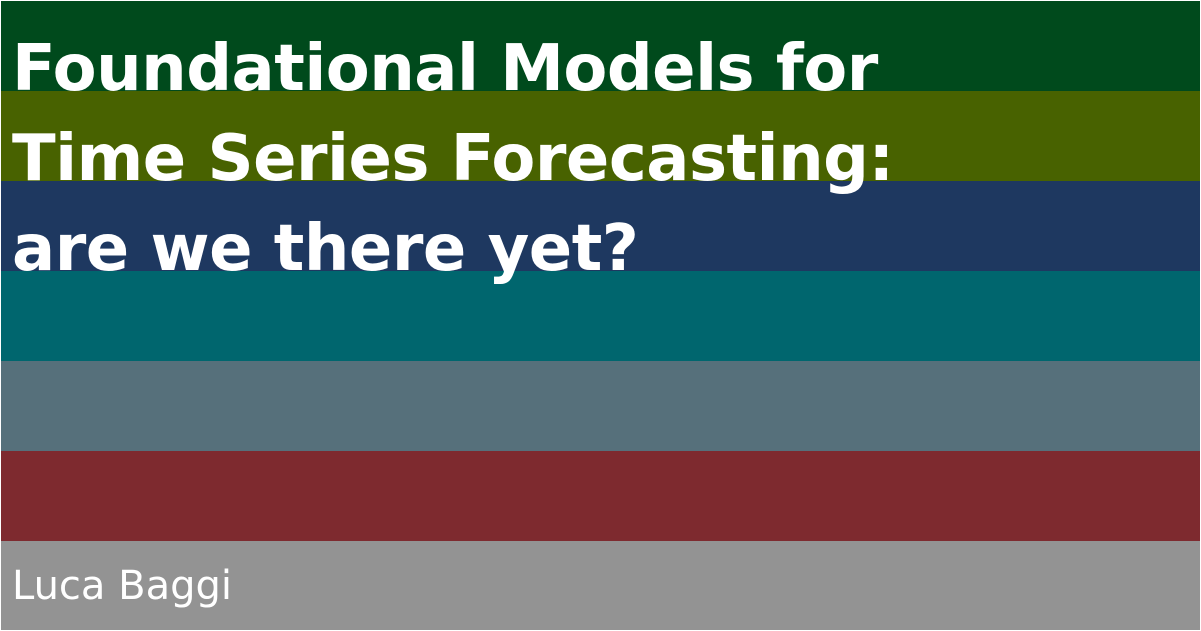  I want to click on title-line-2: Time Series Forecasting:, so click(453, 159).